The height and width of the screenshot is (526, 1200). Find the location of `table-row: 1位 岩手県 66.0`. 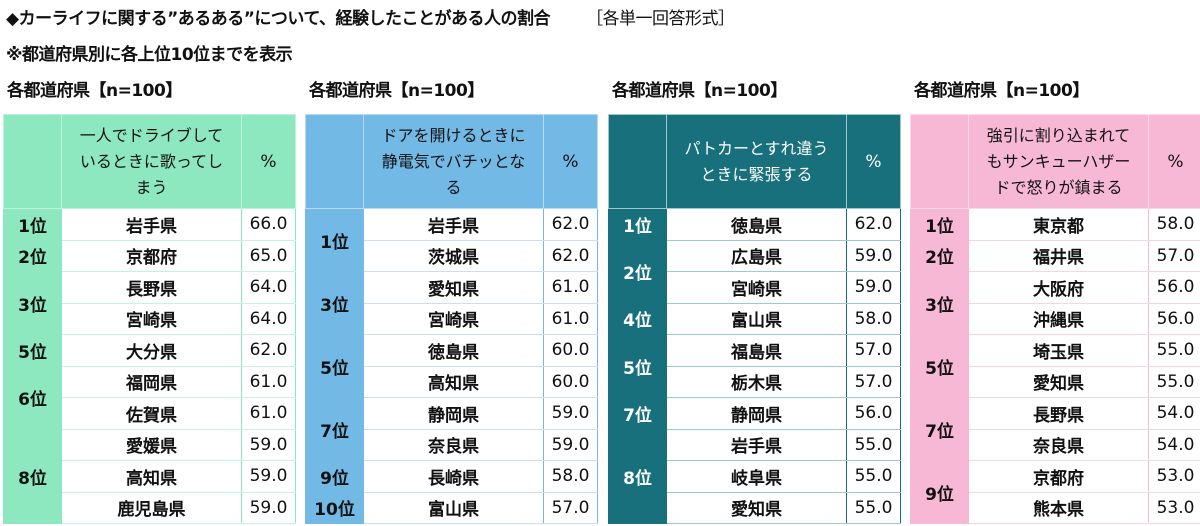

table-row: 1位 岩手県 66.0 is located at coordinates (149, 224).